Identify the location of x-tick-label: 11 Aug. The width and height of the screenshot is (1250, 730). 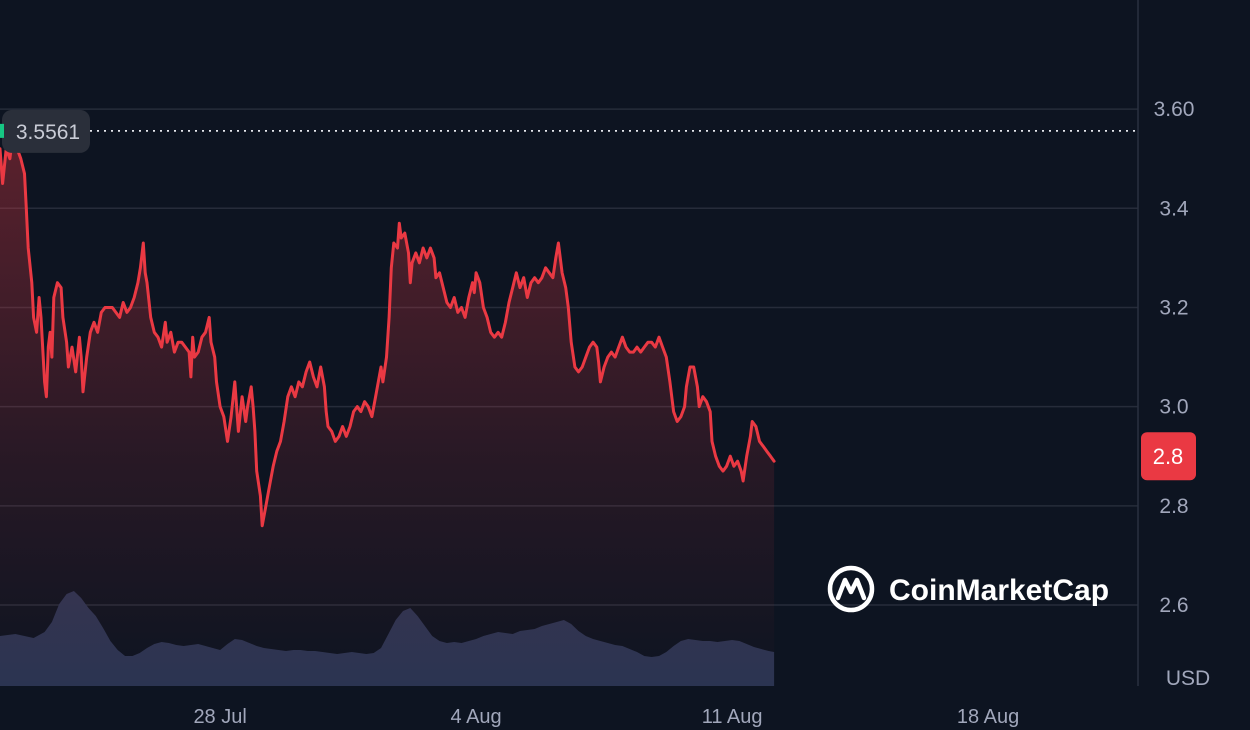
(732, 717).